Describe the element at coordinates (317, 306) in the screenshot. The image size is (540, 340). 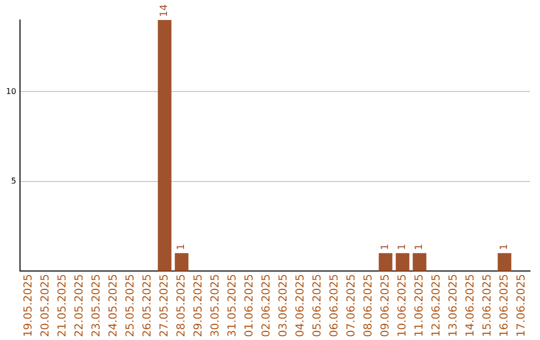
I see `x-tick-label: 05.06.2025` at that location.